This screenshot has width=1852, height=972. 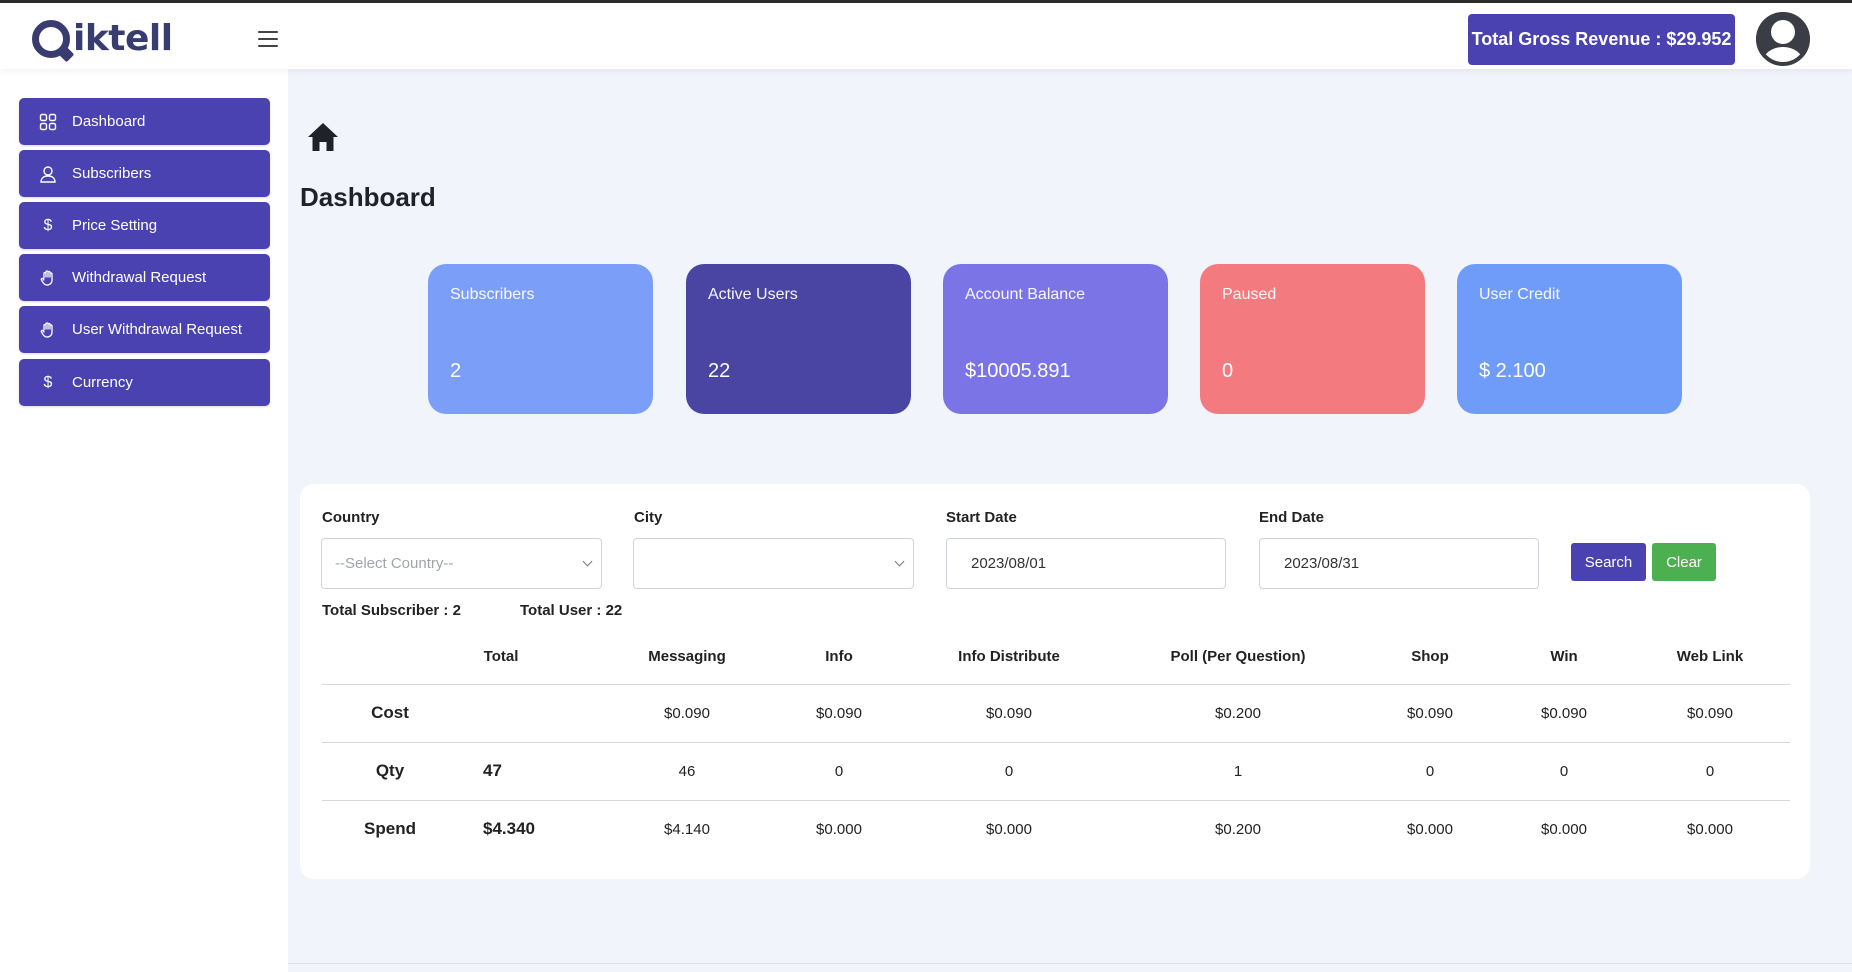 I want to click on sidebar-item-label: Subscribers, so click(x=112, y=173).